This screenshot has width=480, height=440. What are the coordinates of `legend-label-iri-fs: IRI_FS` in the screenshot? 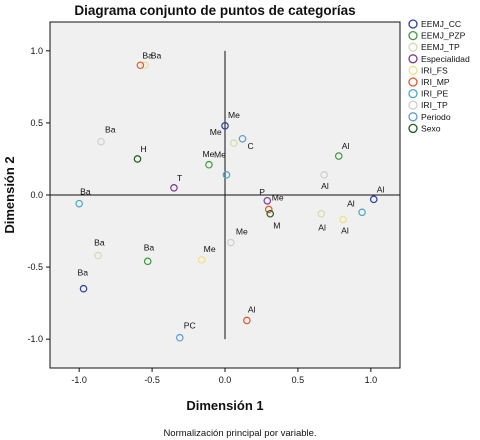 It's located at (434, 70).